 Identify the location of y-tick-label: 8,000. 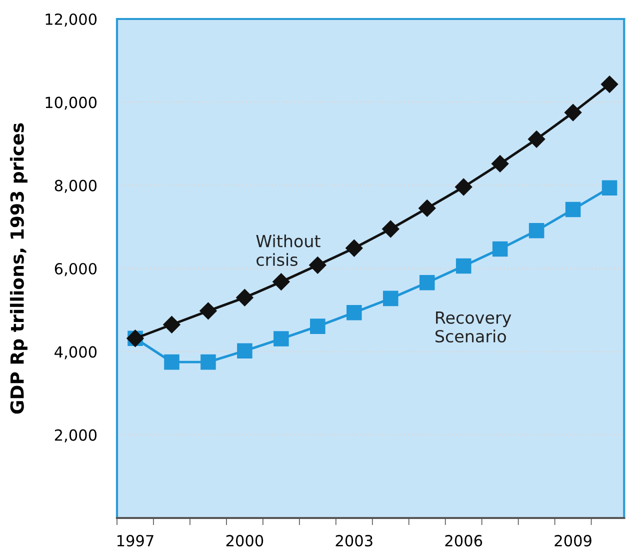
(75, 186).